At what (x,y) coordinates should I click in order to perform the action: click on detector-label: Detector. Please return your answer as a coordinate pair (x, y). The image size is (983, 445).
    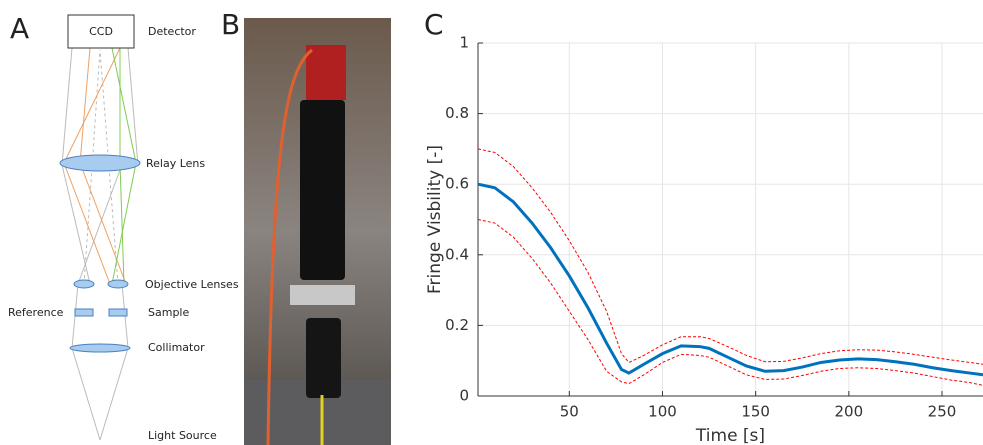
    Looking at the image, I should click on (172, 31).